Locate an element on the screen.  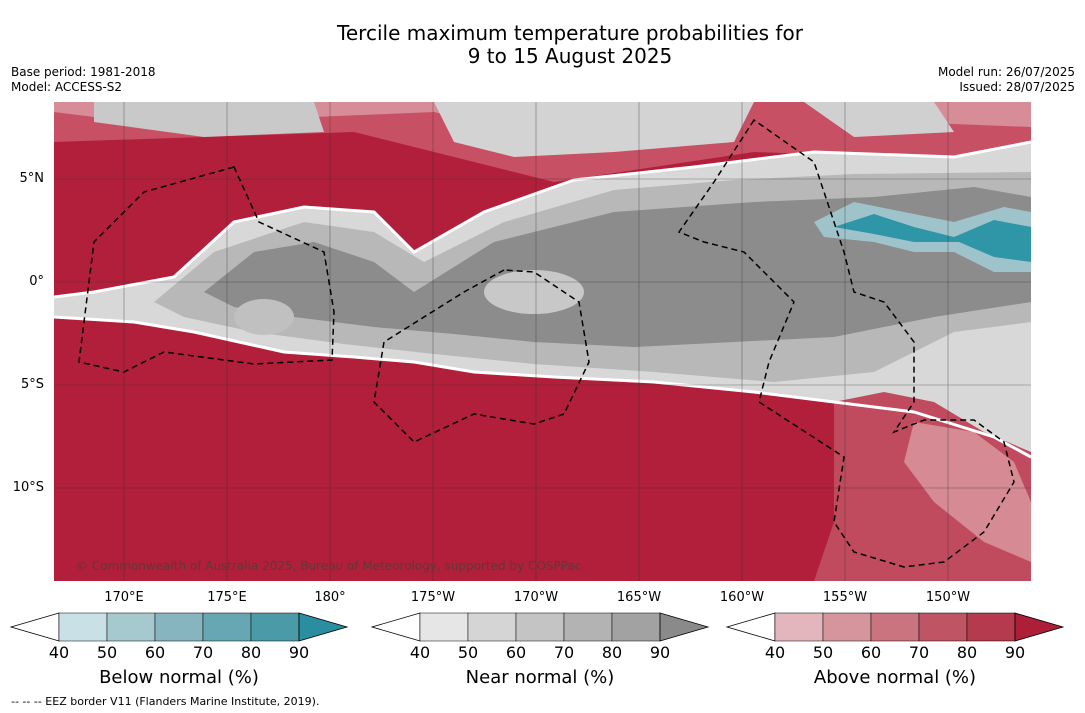
base-period: Base period: 1981-2018 is located at coordinates (83, 72).